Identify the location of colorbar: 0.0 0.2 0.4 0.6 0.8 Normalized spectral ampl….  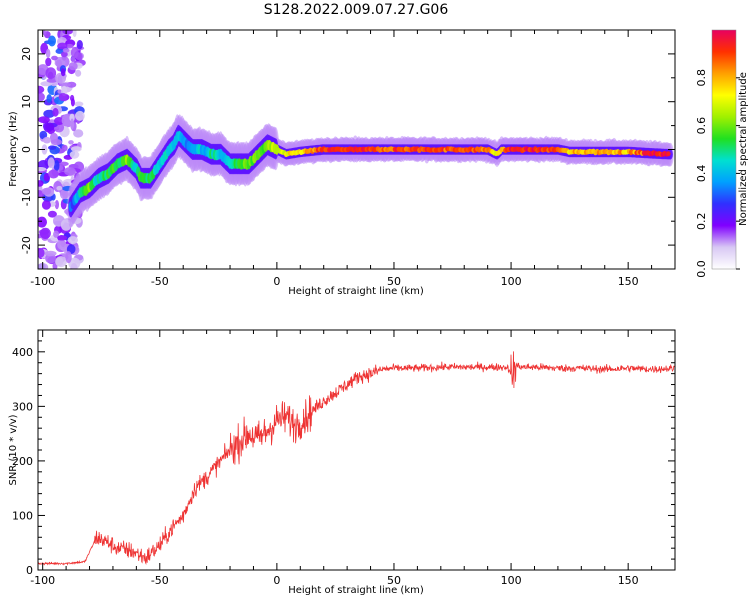
(722, 153).